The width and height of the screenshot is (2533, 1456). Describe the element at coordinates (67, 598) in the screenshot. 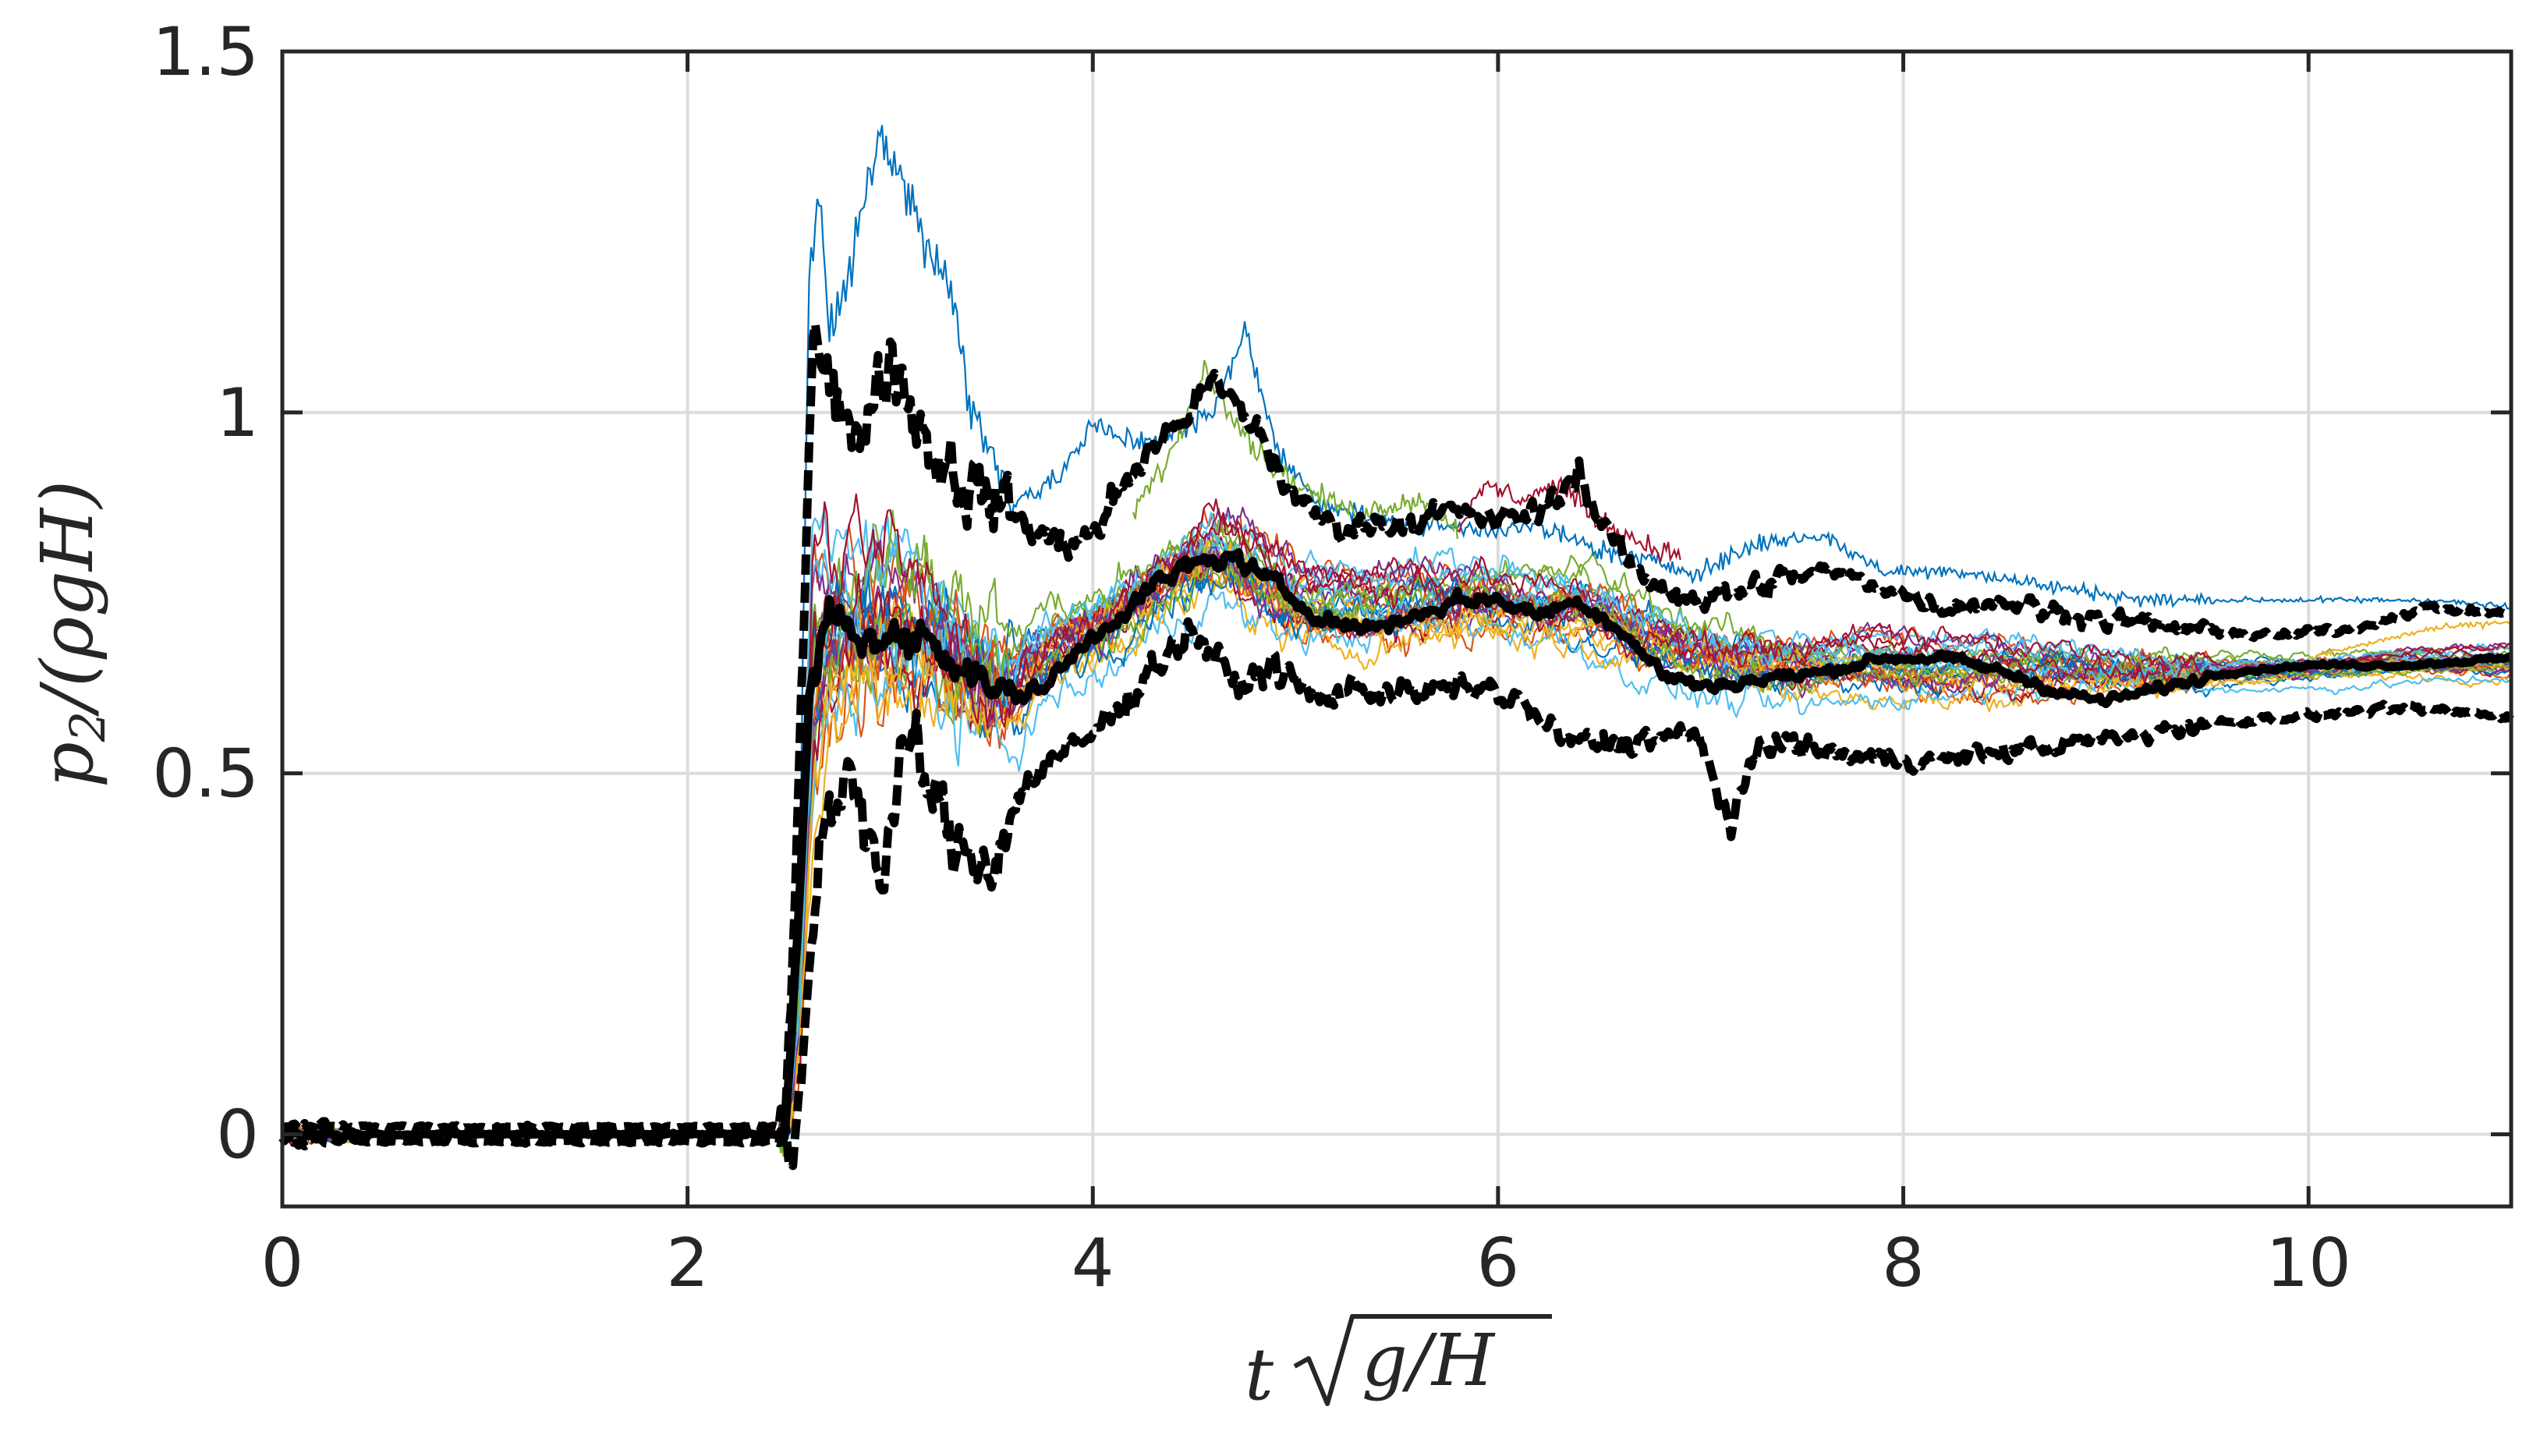

I see `y-axis-label-rest: /(ρgH)` at that location.